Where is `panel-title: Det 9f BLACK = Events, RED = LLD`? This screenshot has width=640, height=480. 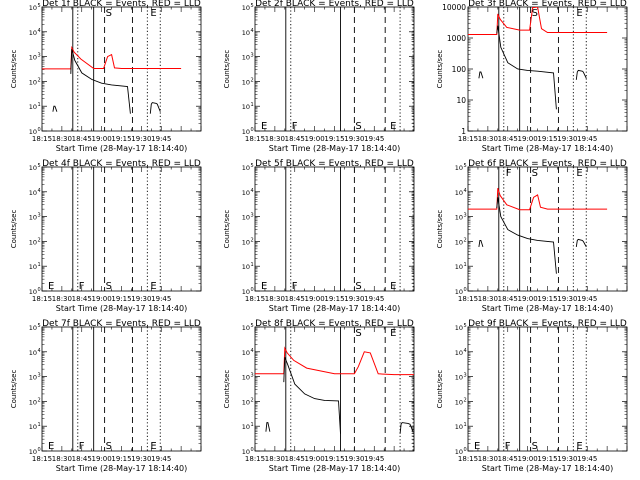
panel-title: Det 9f BLACK = Events, RED = LLD is located at coordinates (547, 324).